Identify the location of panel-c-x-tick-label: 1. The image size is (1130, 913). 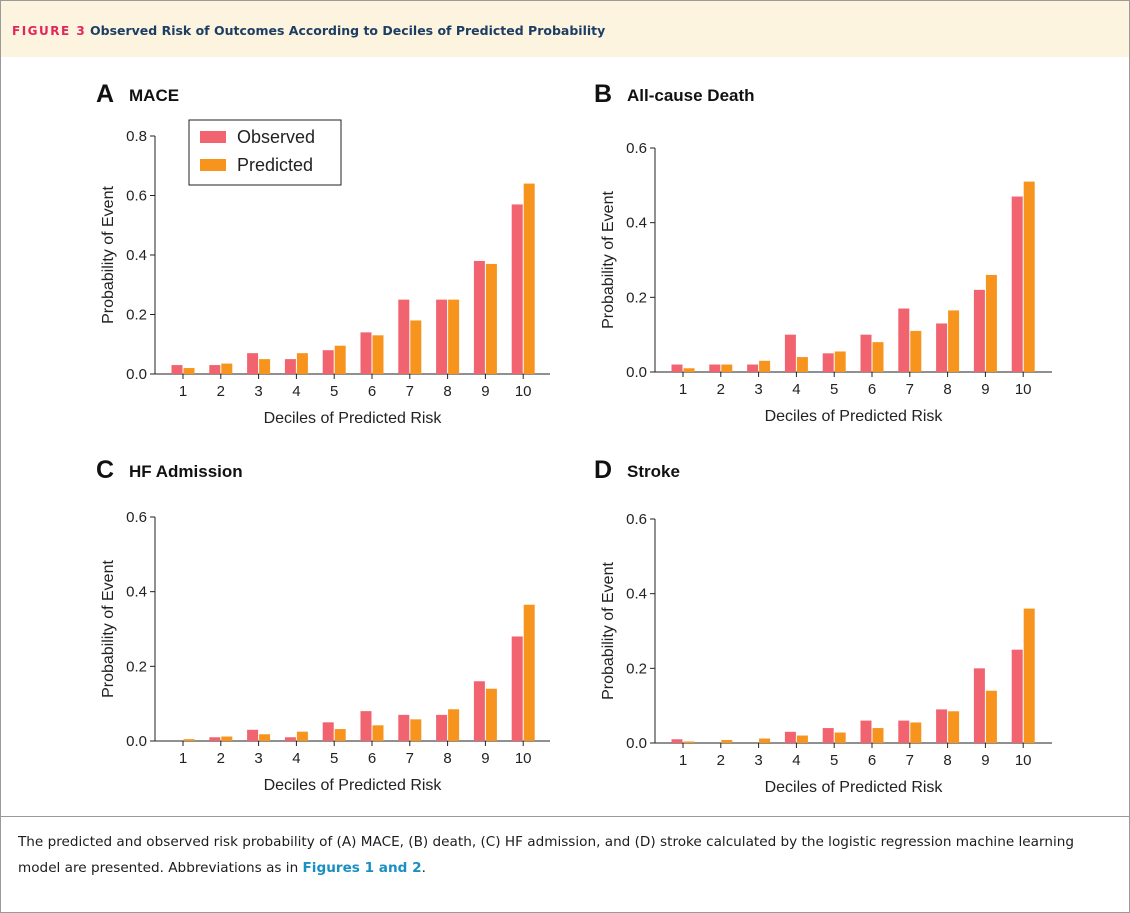
(183, 758).